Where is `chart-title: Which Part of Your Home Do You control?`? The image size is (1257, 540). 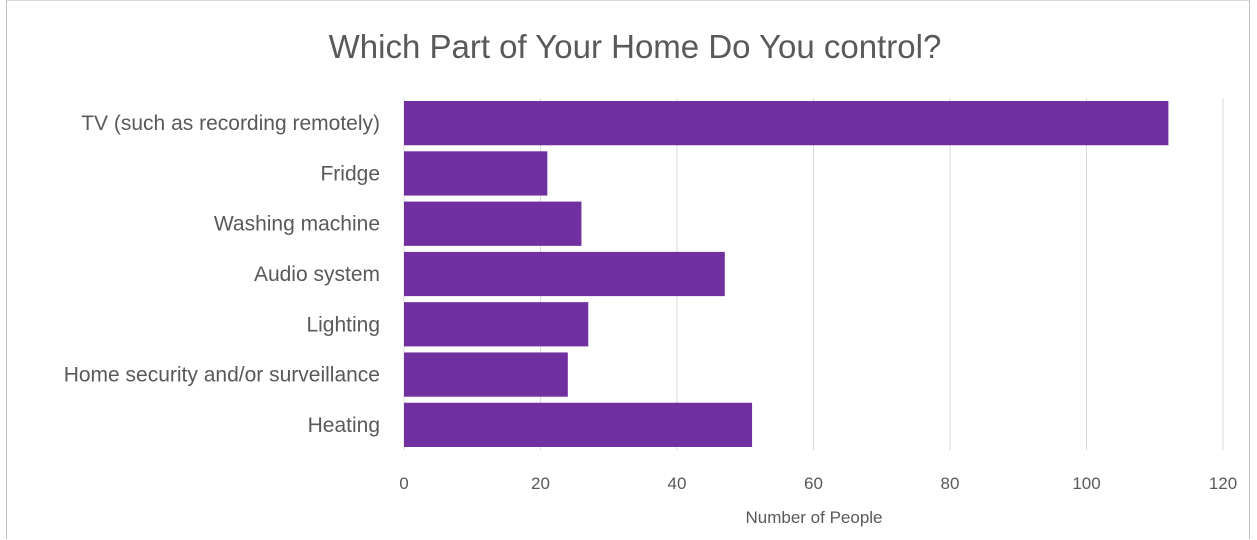 chart-title: Which Part of Your Home Do You control? is located at coordinates (635, 46).